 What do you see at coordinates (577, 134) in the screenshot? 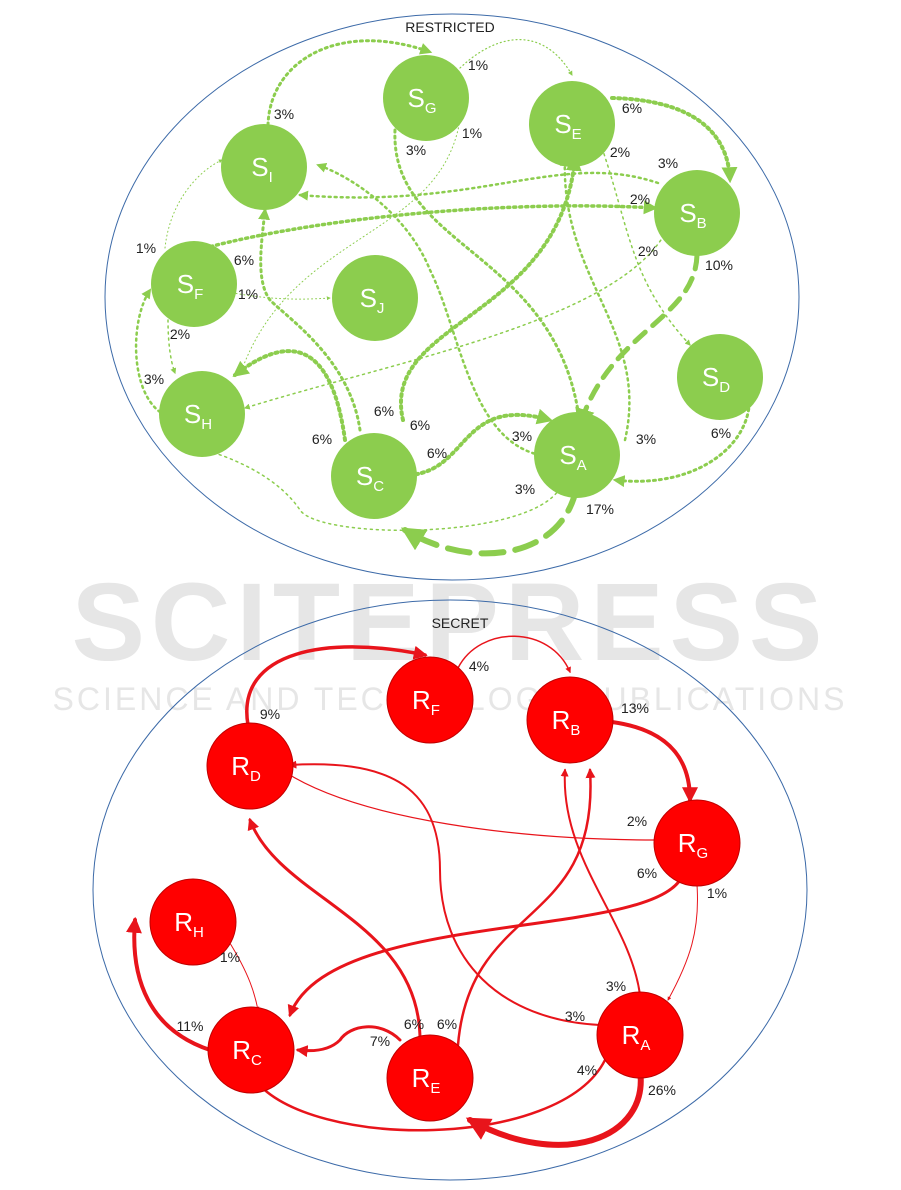
I see `node-se-sub: E` at bounding box center [577, 134].